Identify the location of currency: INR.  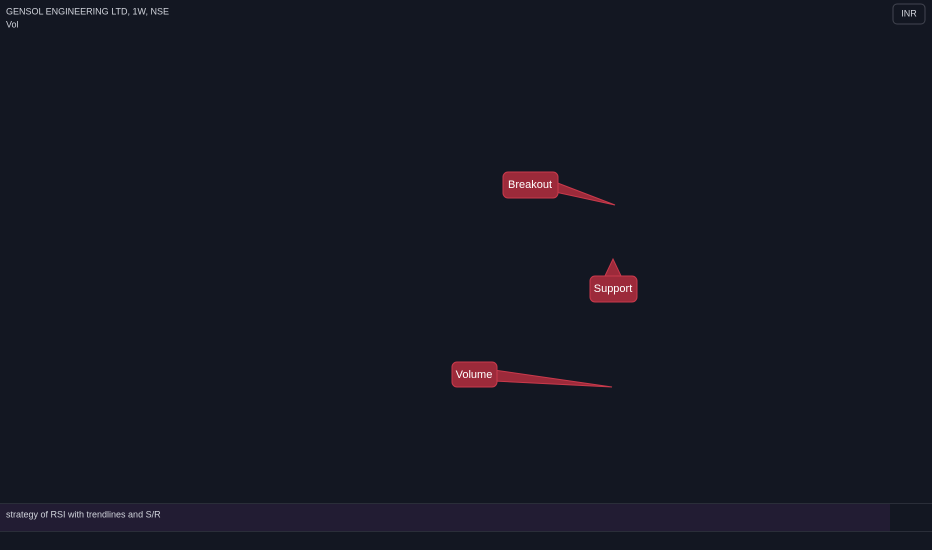
(909, 13).